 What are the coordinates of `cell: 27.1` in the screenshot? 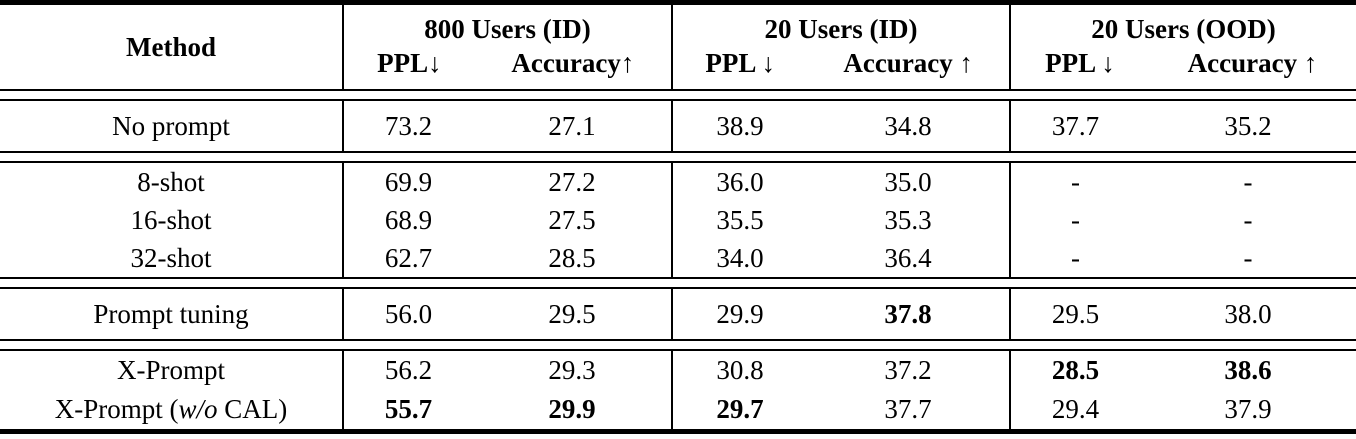 It's located at (572, 125).